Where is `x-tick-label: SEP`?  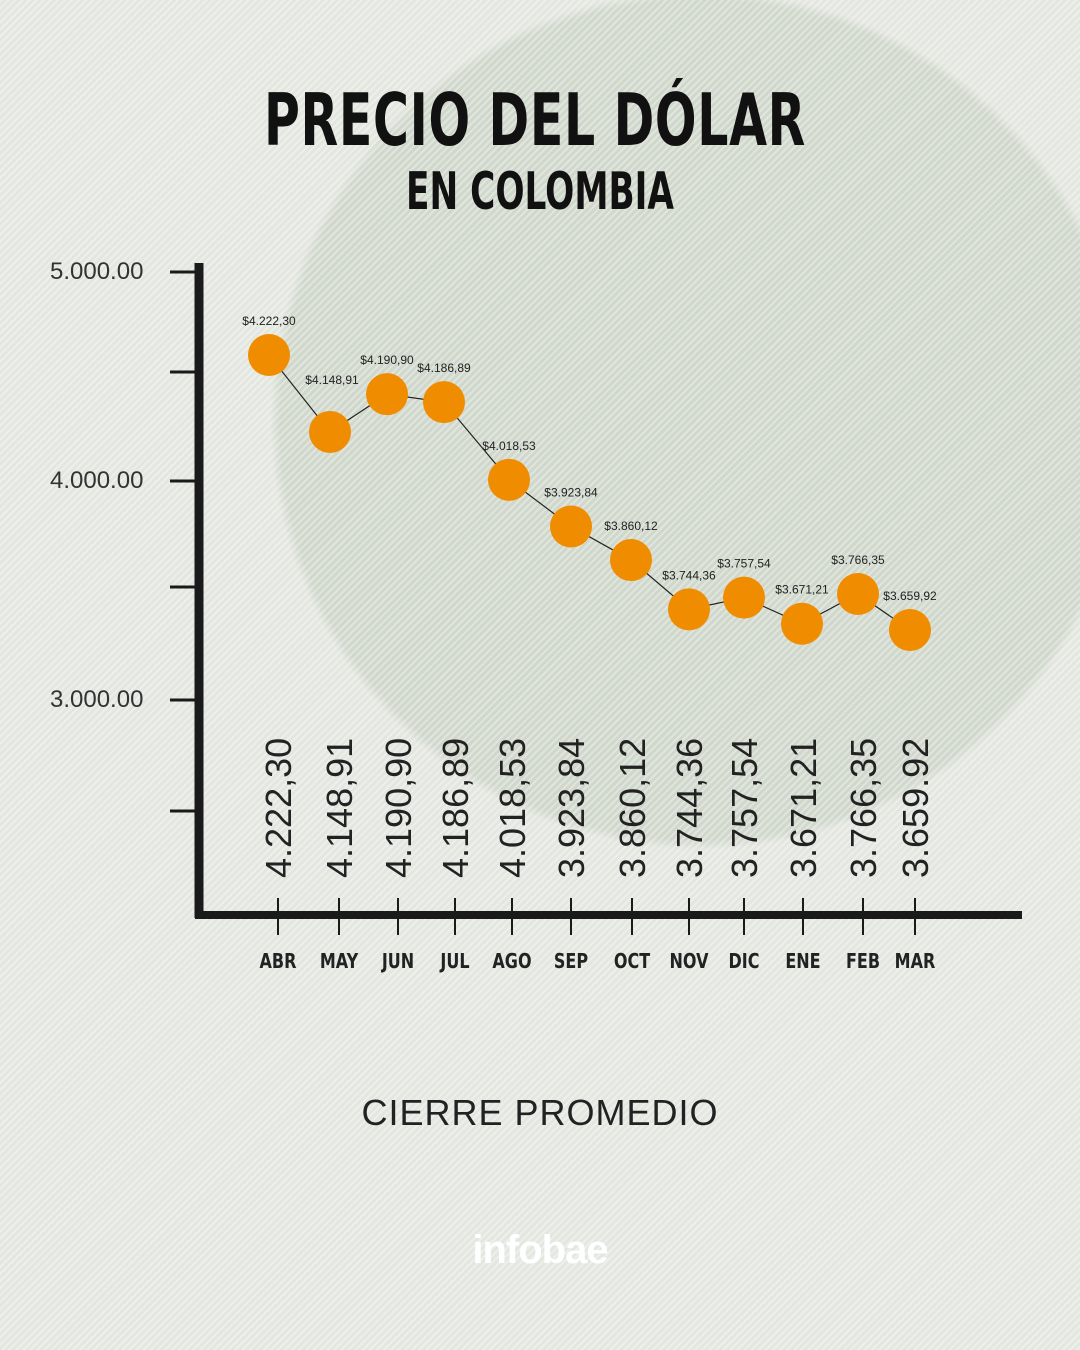
x-tick-label: SEP is located at coordinates (571, 961).